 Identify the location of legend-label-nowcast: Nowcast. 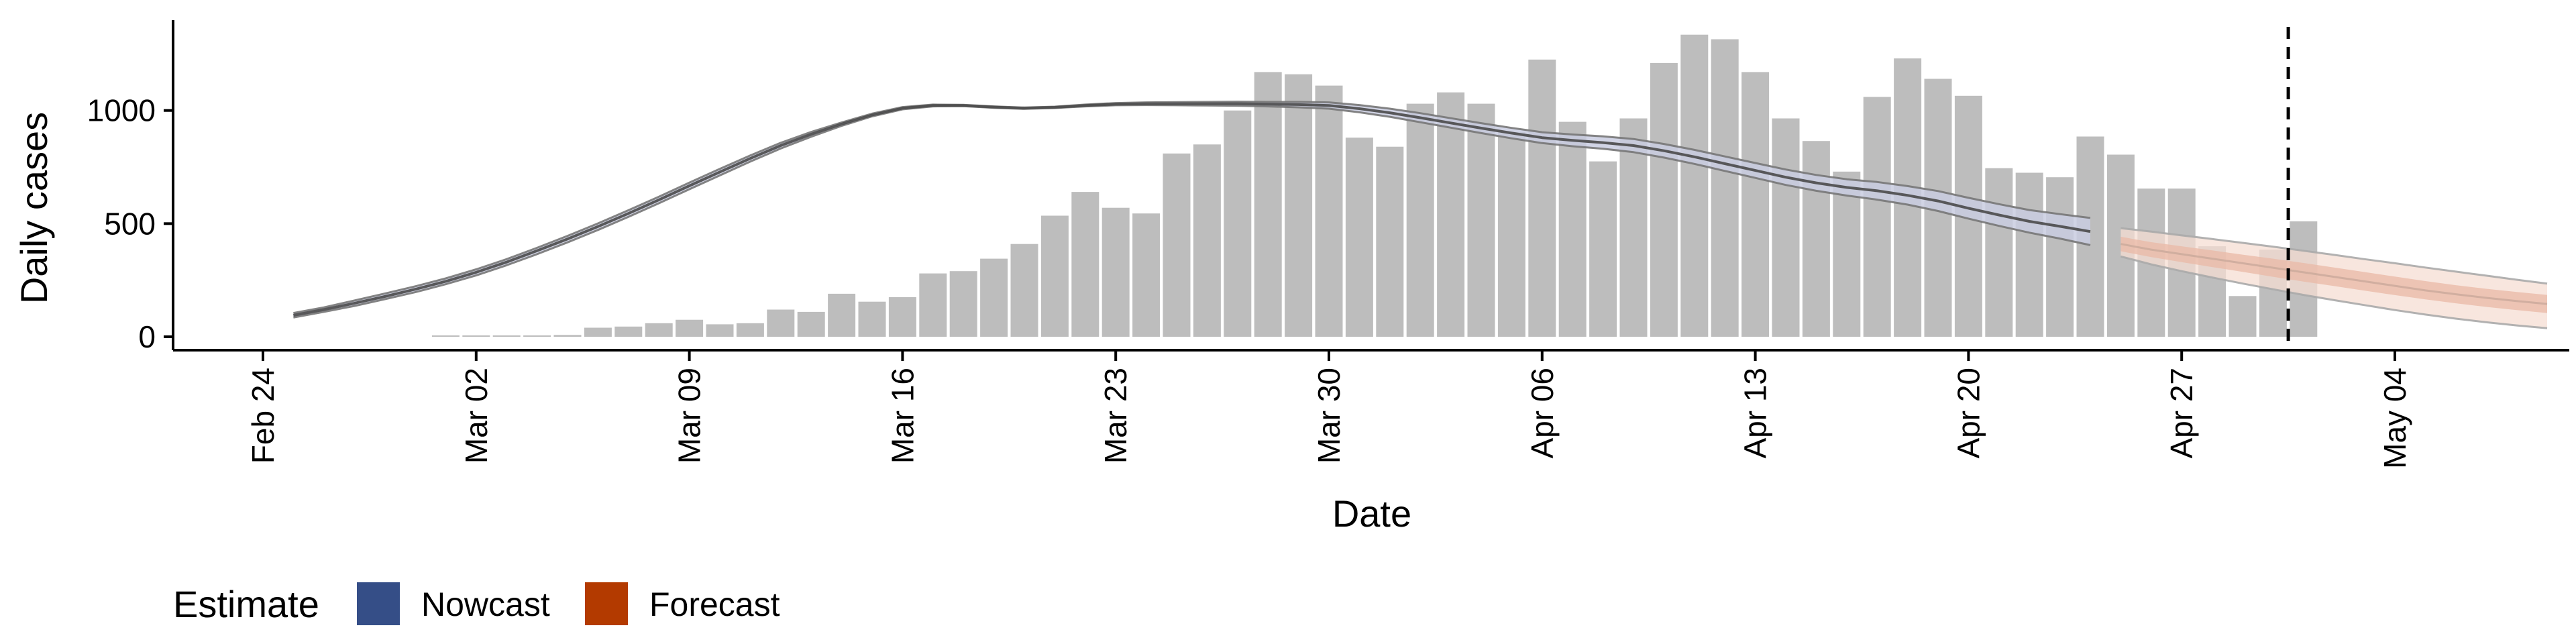
(485, 604).